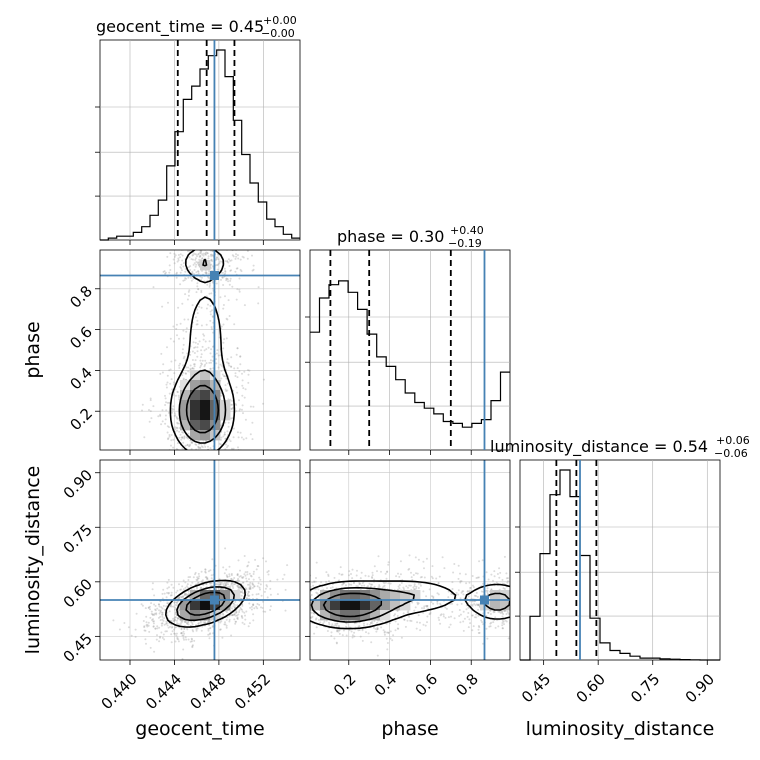  Describe the element at coordinates (81, 297) in the screenshot. I see `y-tick-label: 0.8` at that location.